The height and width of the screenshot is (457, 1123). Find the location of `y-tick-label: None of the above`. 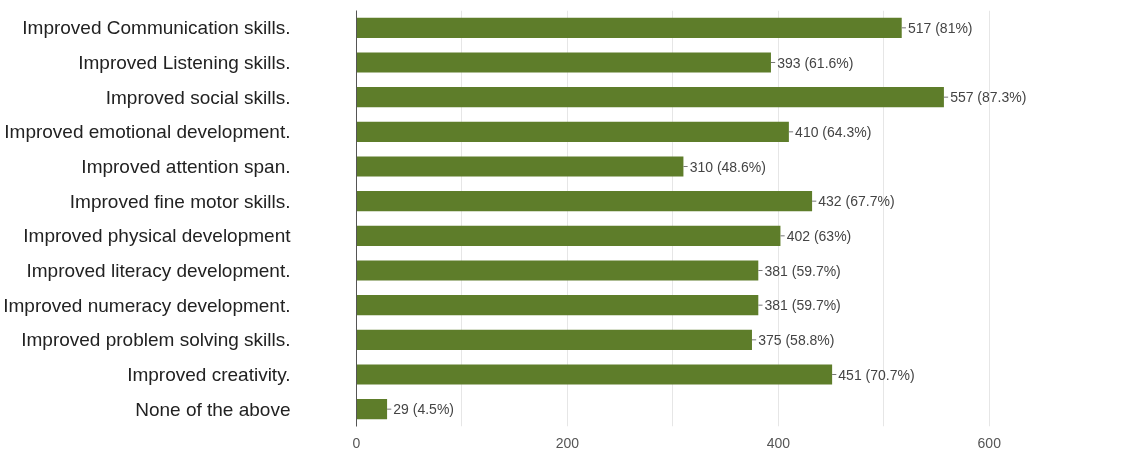

y-tick-label: None of the above is located at coordinates (213, 409).